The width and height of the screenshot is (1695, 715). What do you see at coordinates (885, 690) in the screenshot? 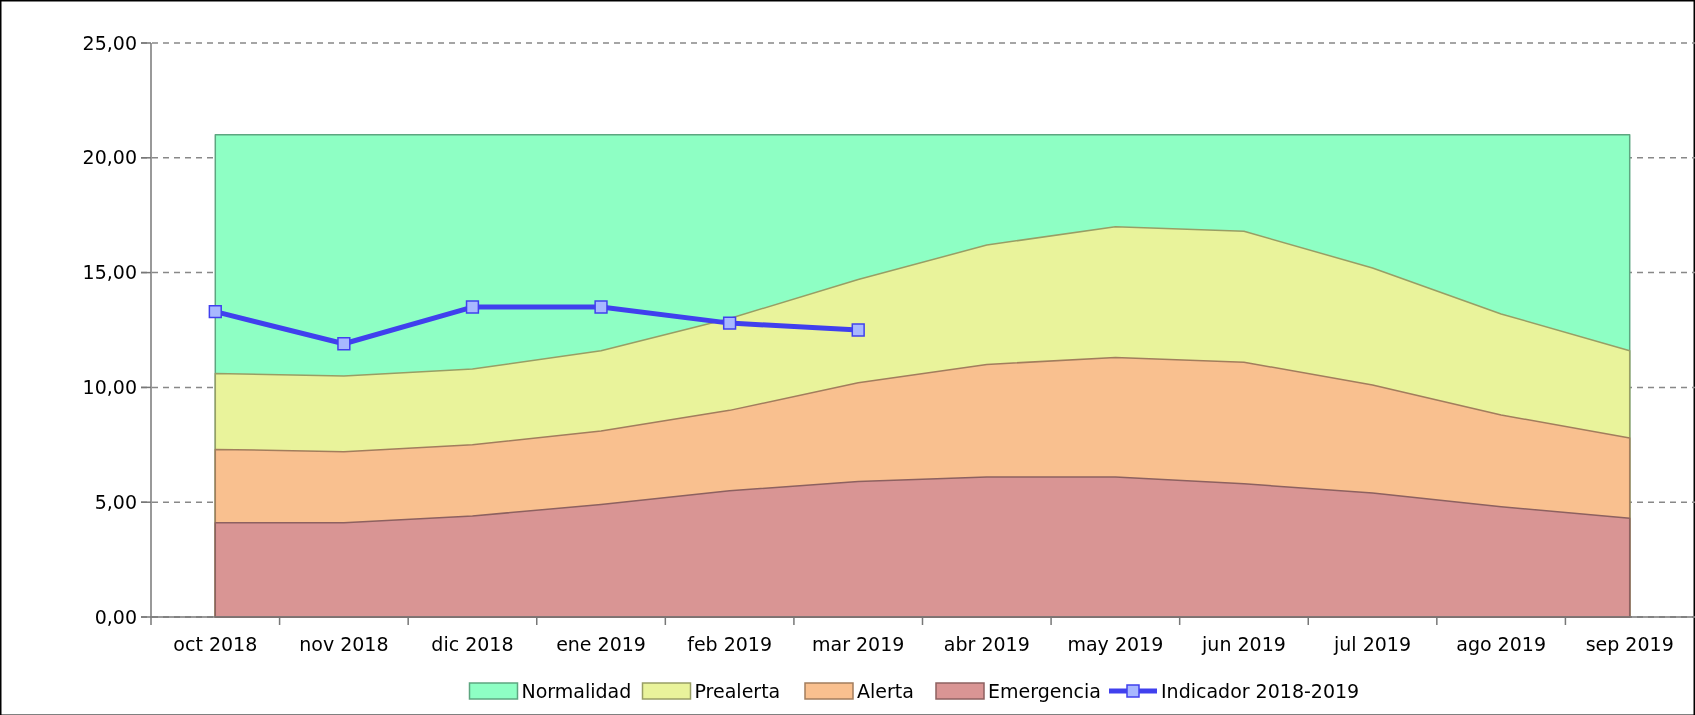
I see `legend-label: Alerta` at bounding box center [885, 690].